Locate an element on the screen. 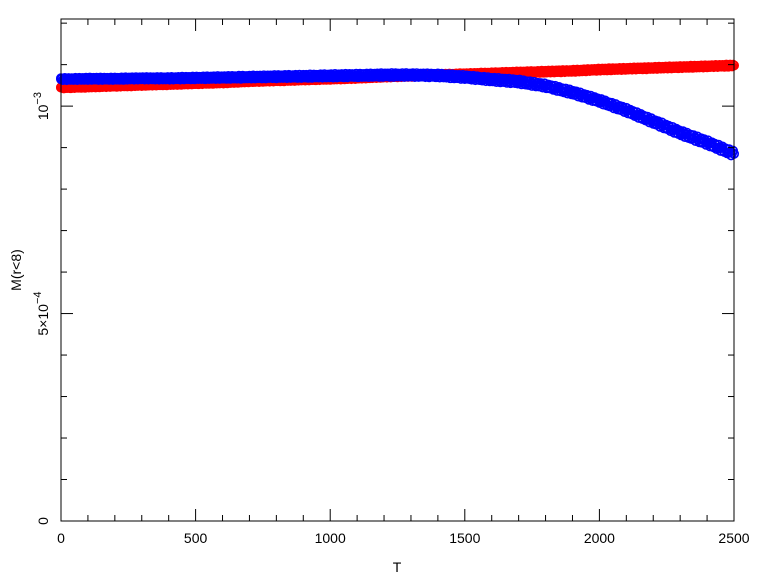  y-tick-label: 10−3 is located at coordinates (41, 106).